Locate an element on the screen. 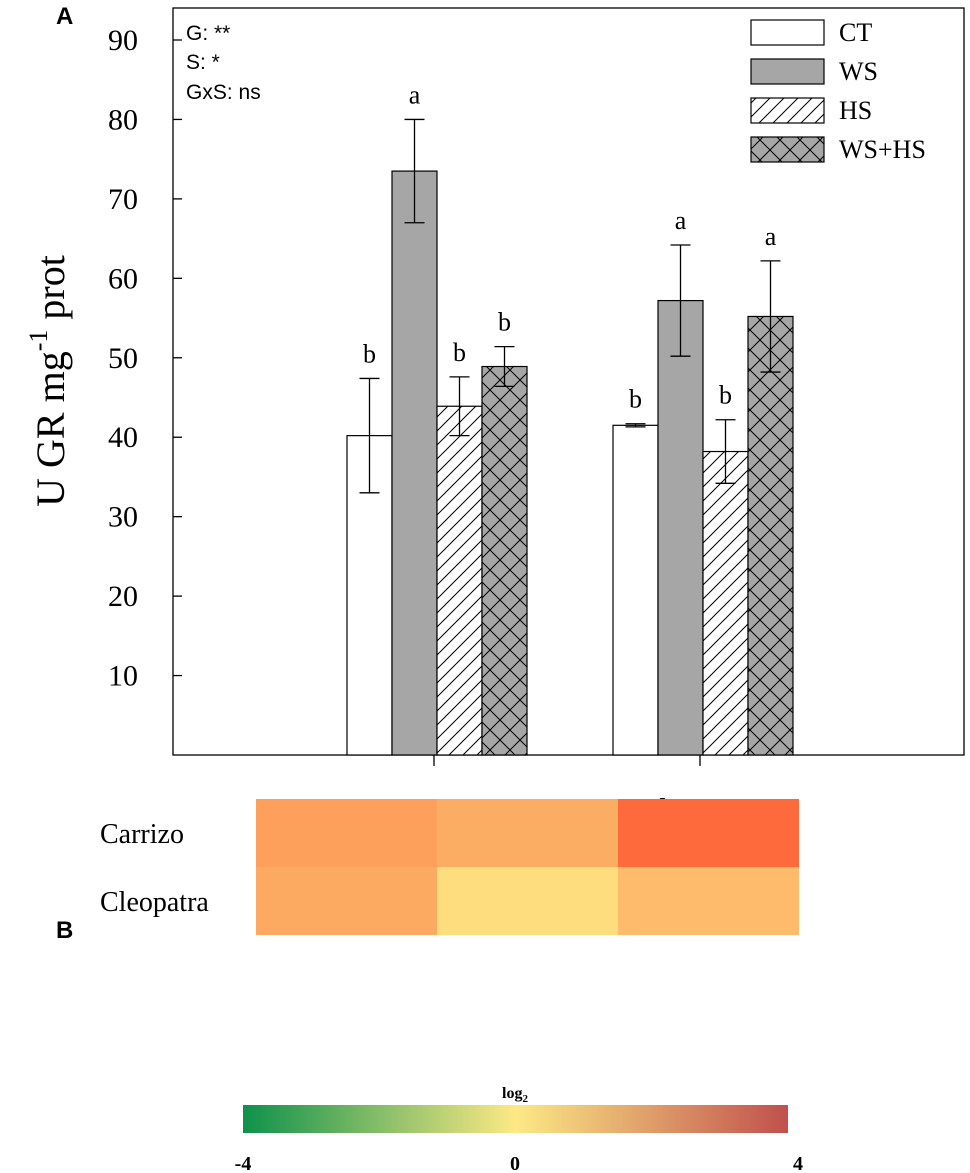 The image size is (970, 1173). panel-a-label: A is located at coordinates (64, 16).